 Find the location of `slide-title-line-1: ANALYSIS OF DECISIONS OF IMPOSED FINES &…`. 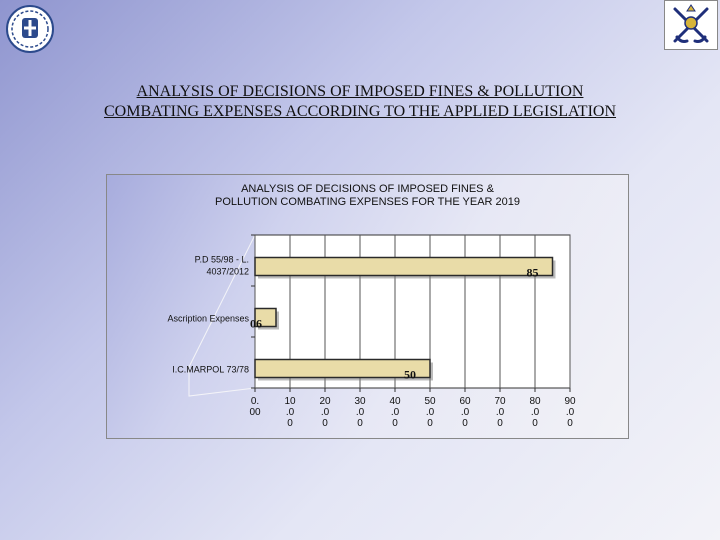

slide-title-line-1: ANALYSIS OF DECISIONS OF IMPOSED FINES &… is located at coordinates (360, 91).